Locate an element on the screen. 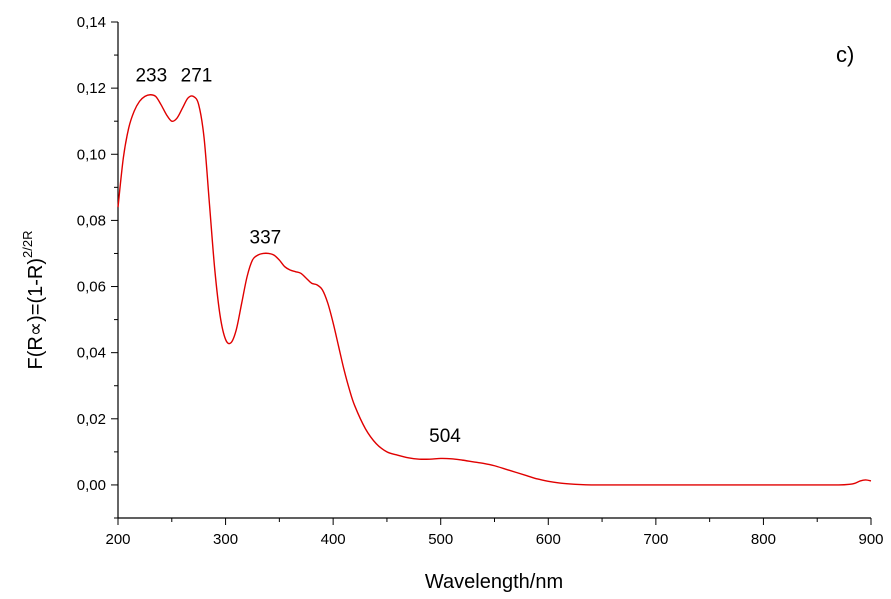  x-tick-label: 200 is located at coordinates (117, 539).